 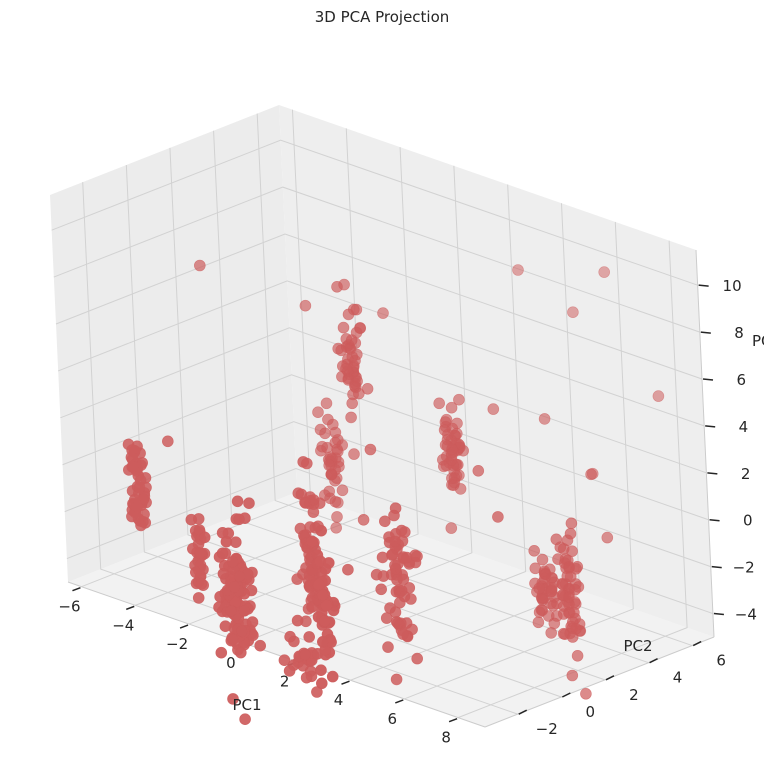 What do you see at coordinates (285, 682) in the screenshot?
I see `x-tick-label: 2` at bounding box center [285, 682].